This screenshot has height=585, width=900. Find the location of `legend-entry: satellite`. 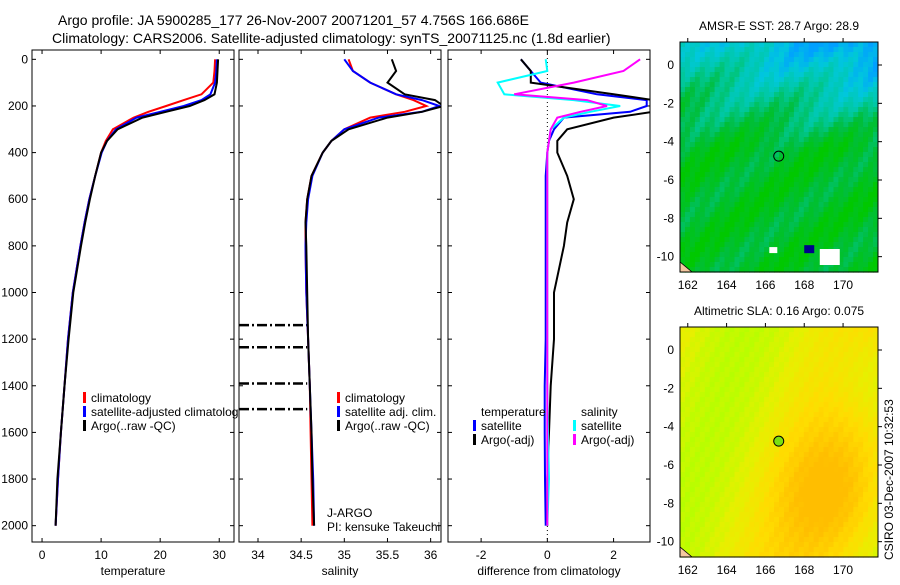

legend-entry: satellite is located at coordinates (601, 426).